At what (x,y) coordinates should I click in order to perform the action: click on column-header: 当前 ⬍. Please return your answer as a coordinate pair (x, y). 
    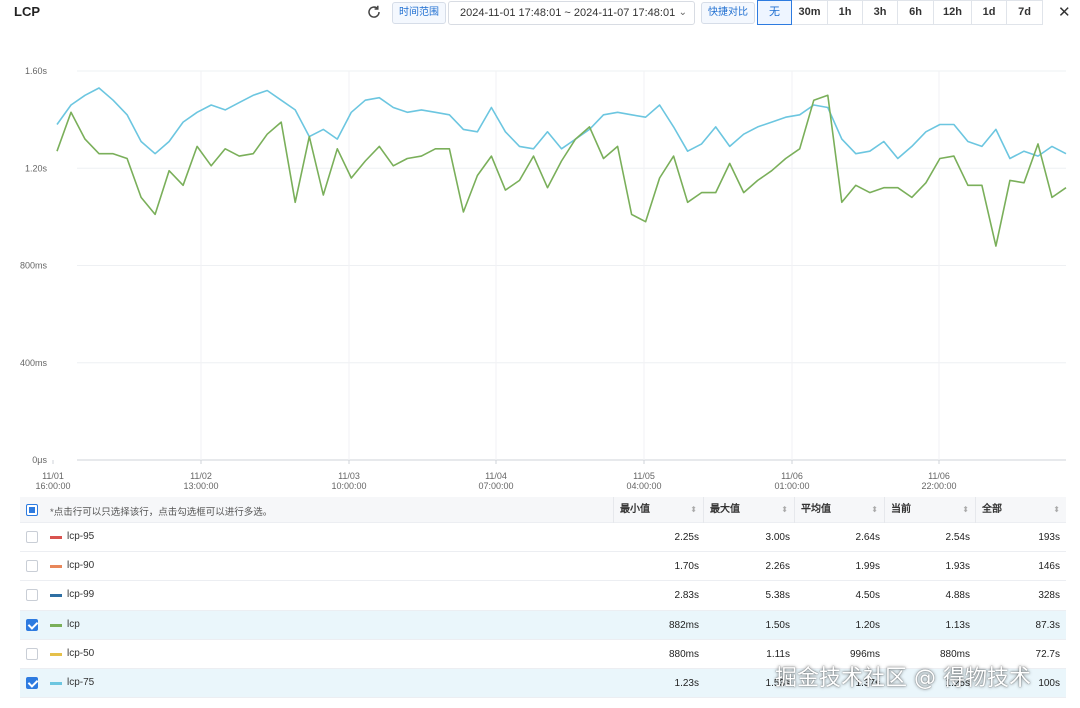
    Looking at the image, I should click on (929, 510).